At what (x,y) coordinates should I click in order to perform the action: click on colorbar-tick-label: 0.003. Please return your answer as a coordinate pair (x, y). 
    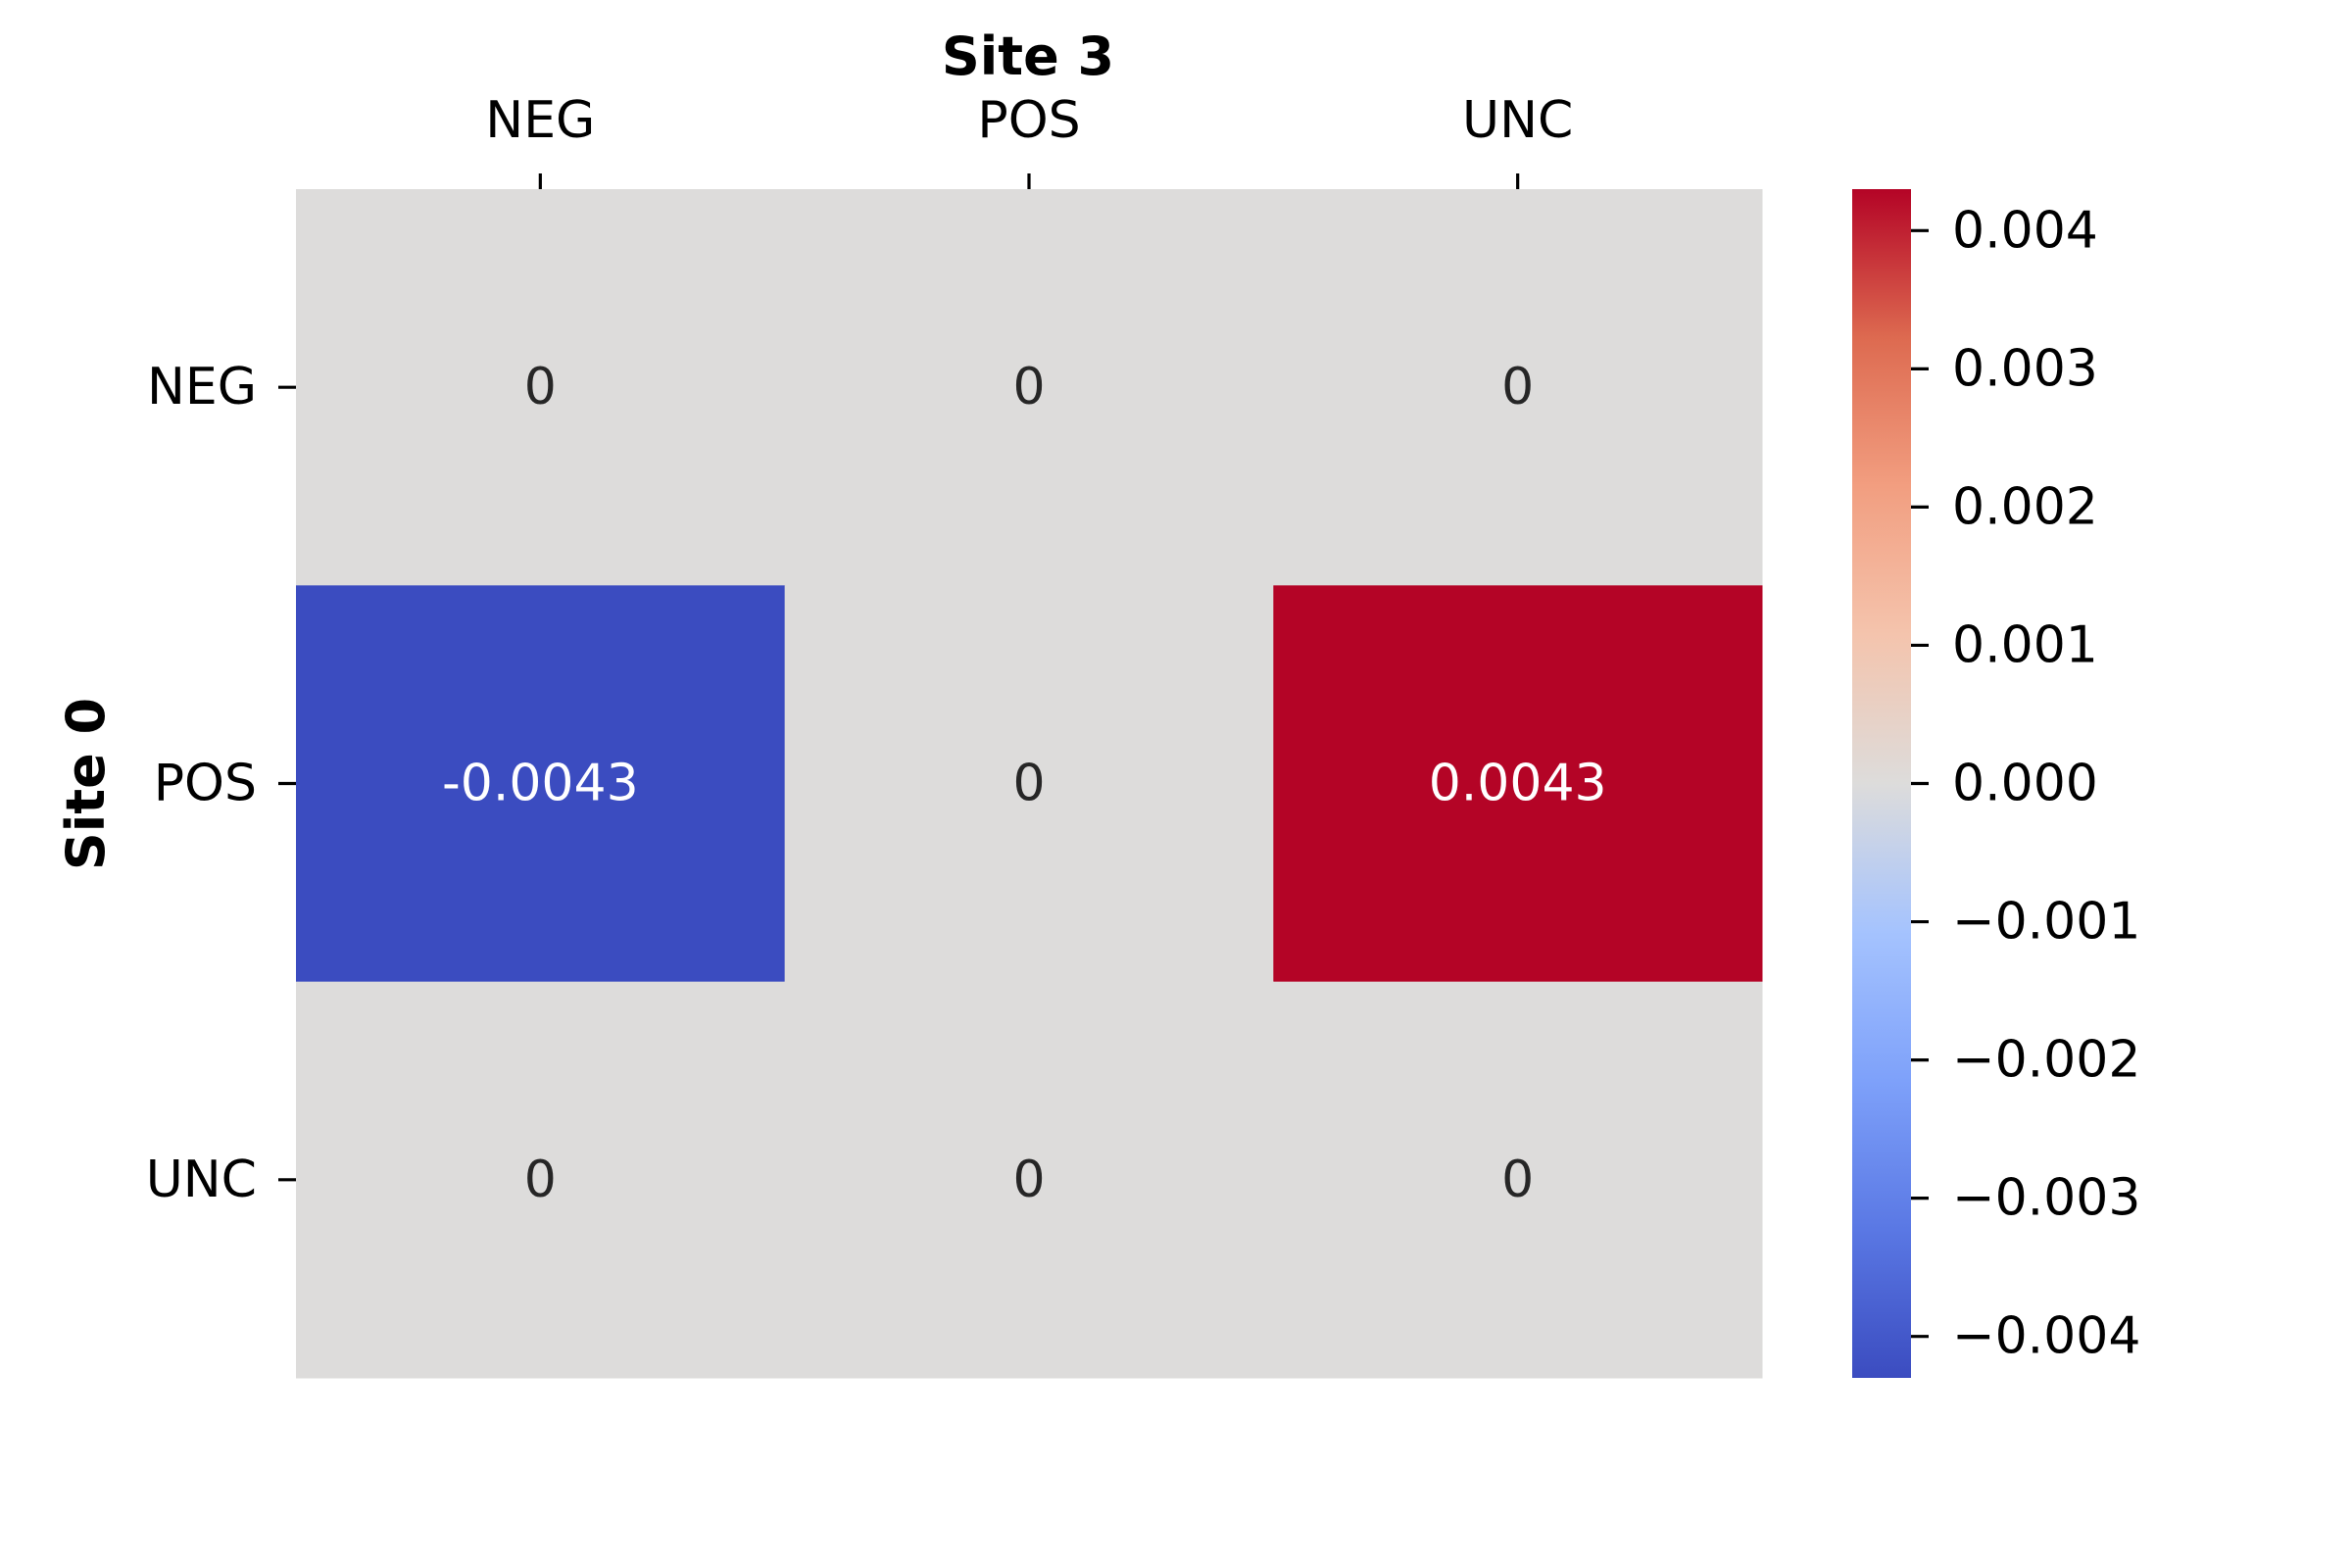
    Looking at the image, I should click on (2025, 368).